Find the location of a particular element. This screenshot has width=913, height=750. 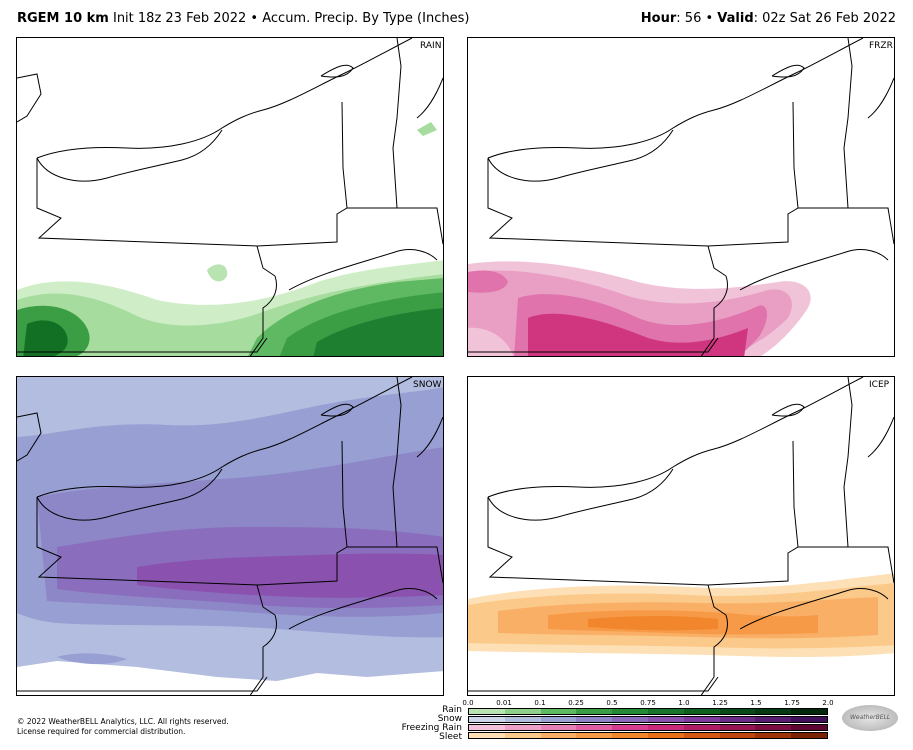

icep-precip-field is located at coordinates (681, 615).